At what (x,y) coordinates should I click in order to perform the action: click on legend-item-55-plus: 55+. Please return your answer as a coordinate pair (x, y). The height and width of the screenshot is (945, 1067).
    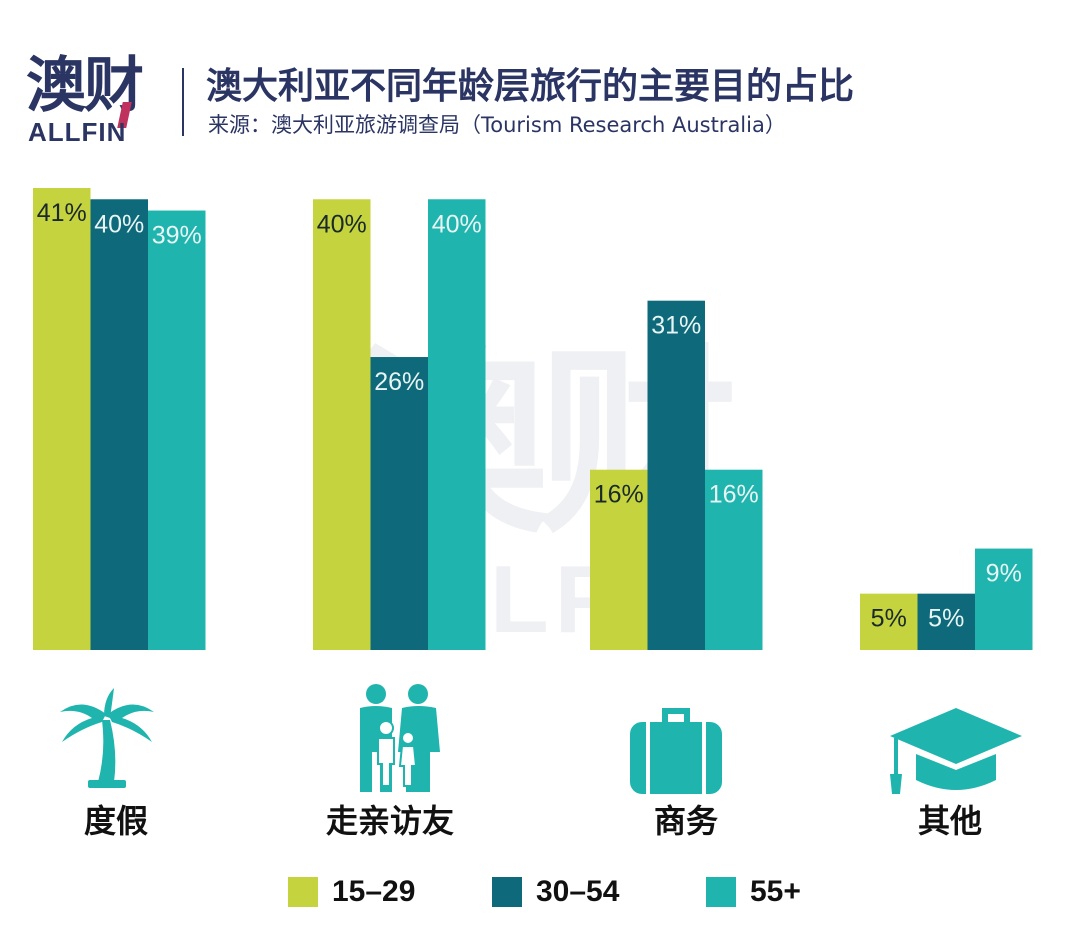
    Looking at the image, I should click on (753, 892).